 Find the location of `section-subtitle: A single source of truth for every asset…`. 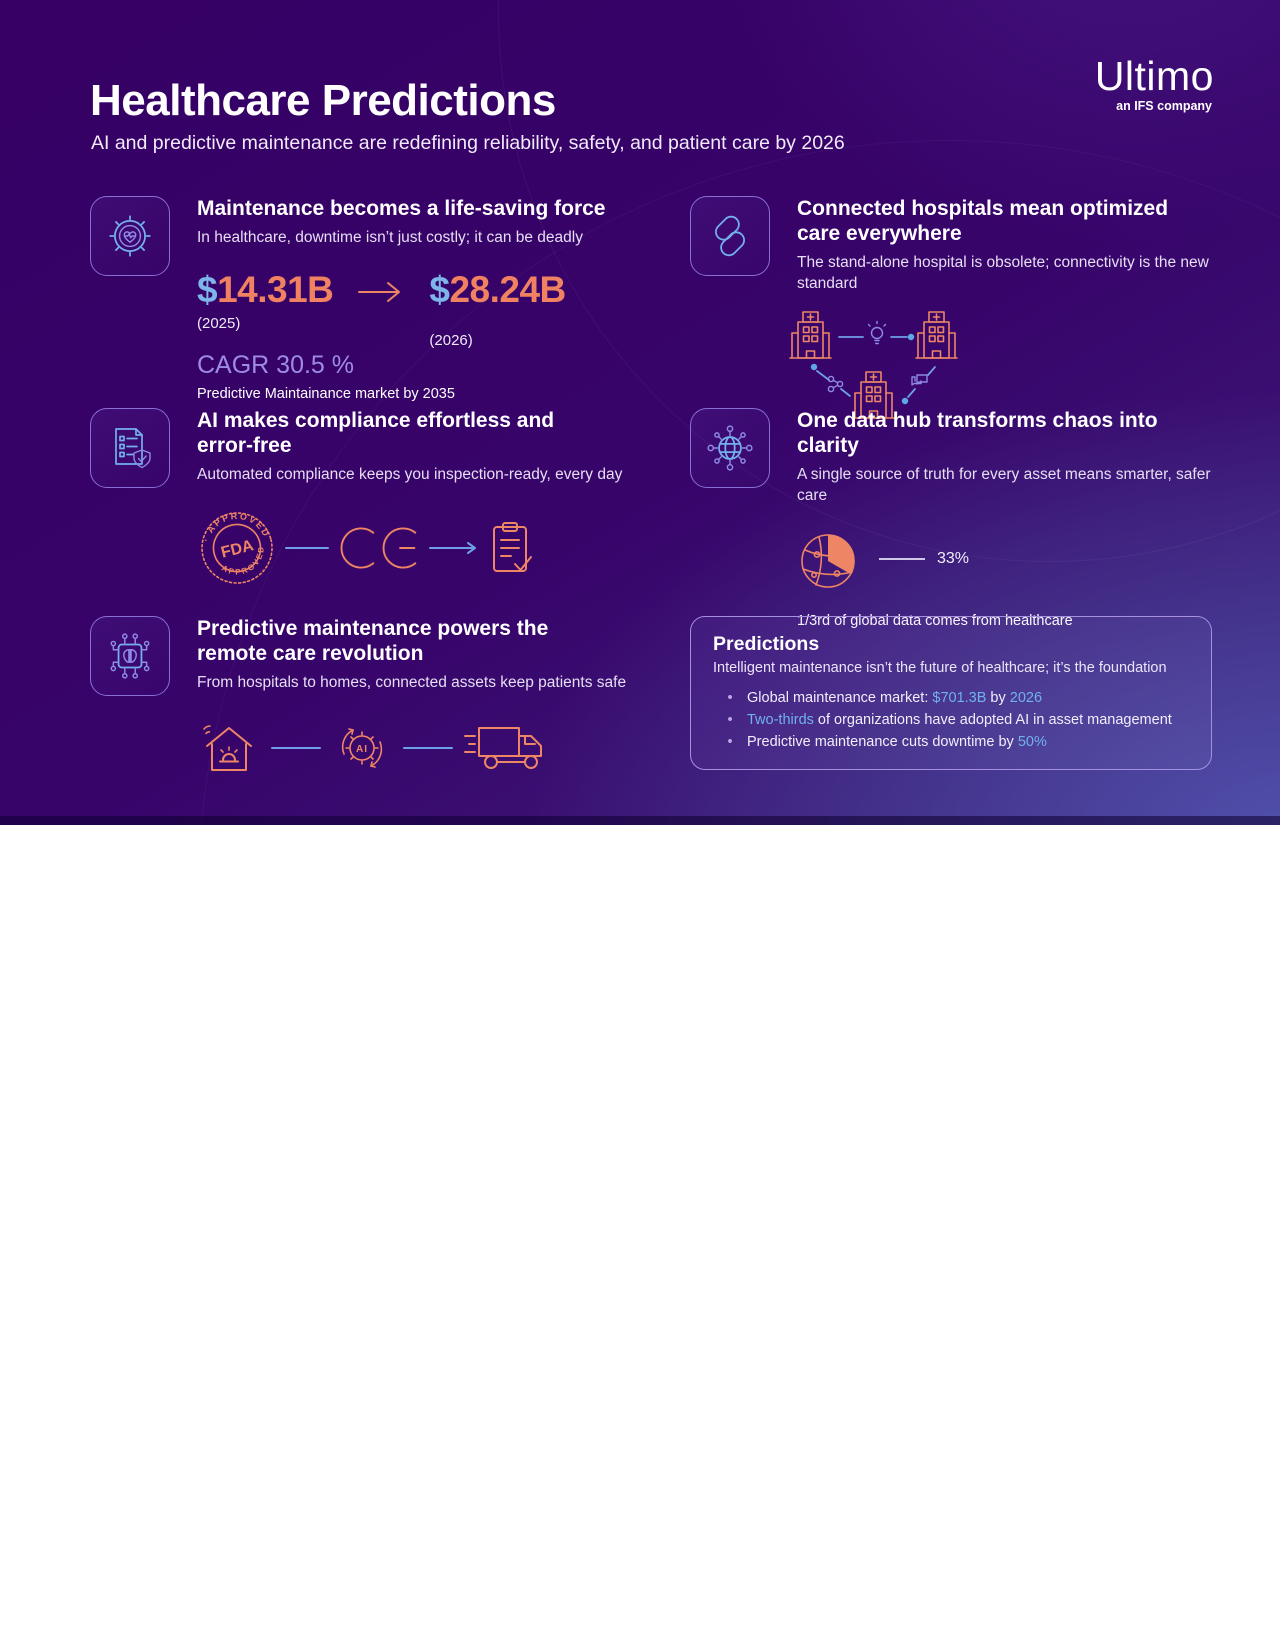

section-subtitle: A single source of truth for every asset… is located at coordinates (1004, 485).